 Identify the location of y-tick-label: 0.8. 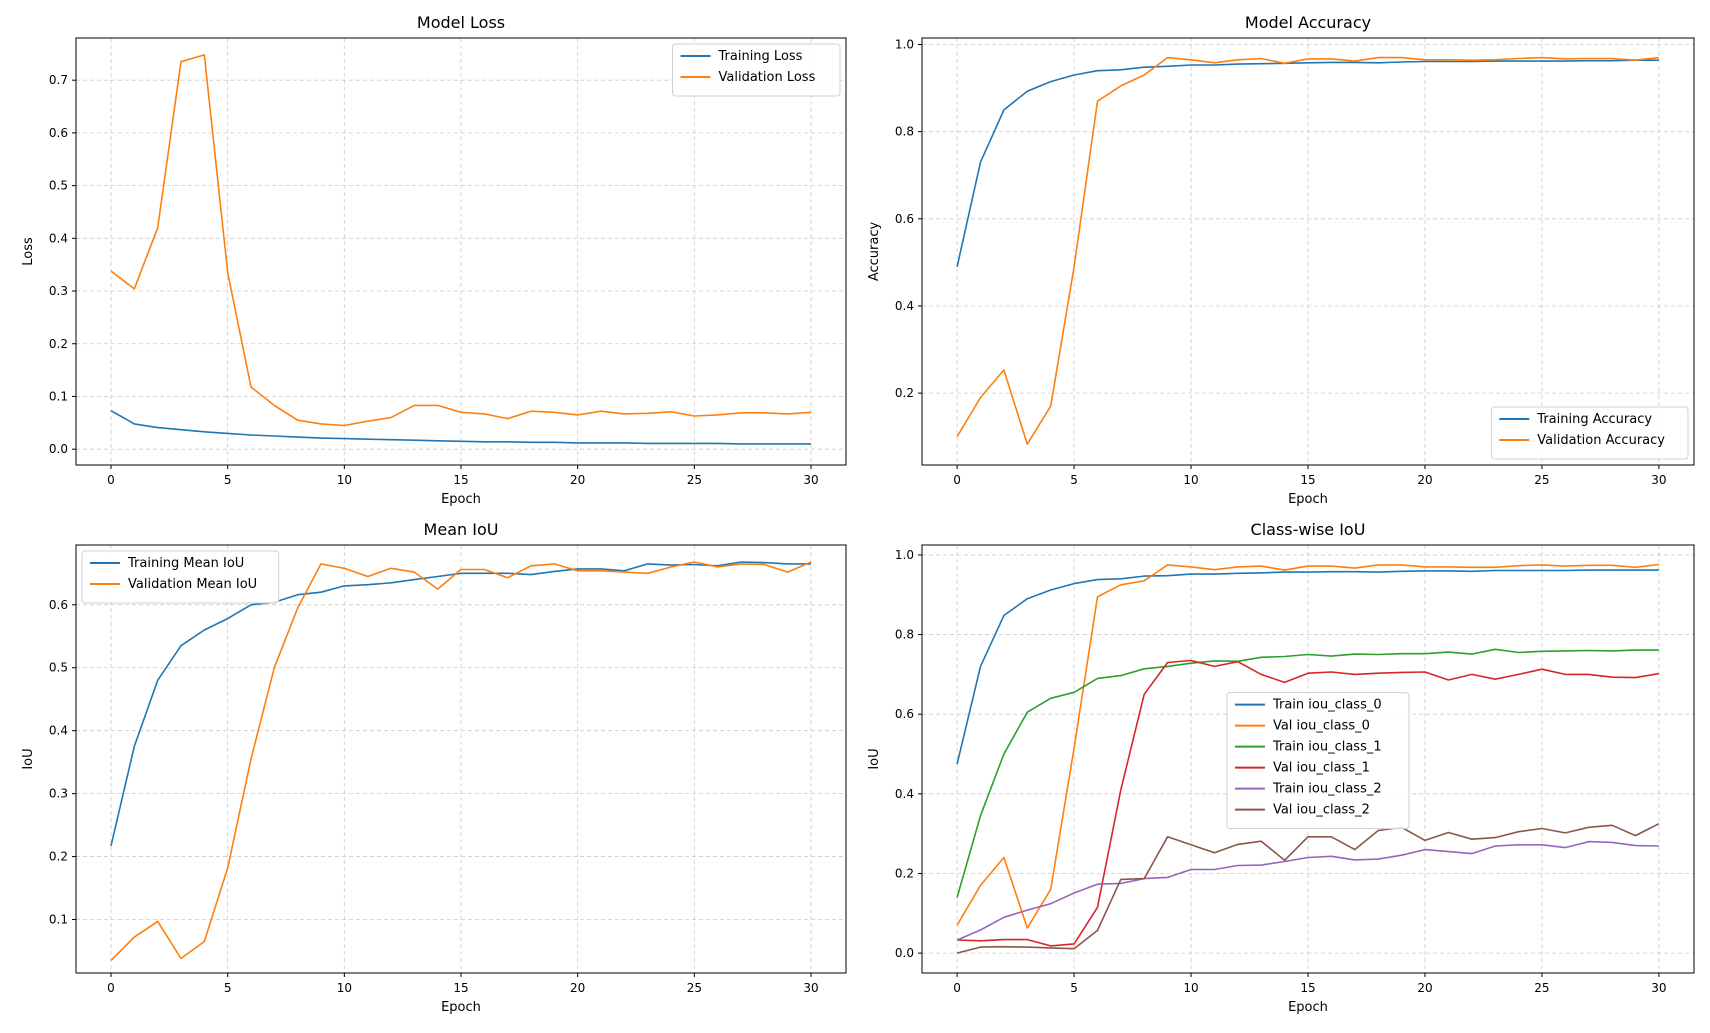
(904, 635).